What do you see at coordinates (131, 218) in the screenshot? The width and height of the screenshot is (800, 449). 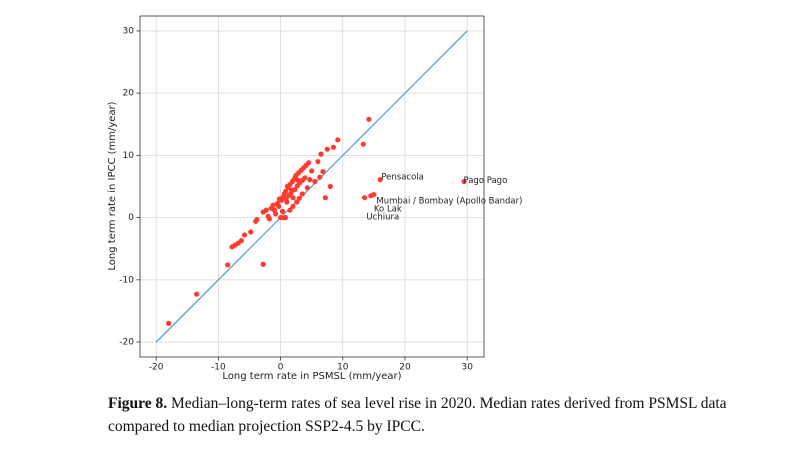 I see `y-tick-label: 0` at bounding box center [131, 218].